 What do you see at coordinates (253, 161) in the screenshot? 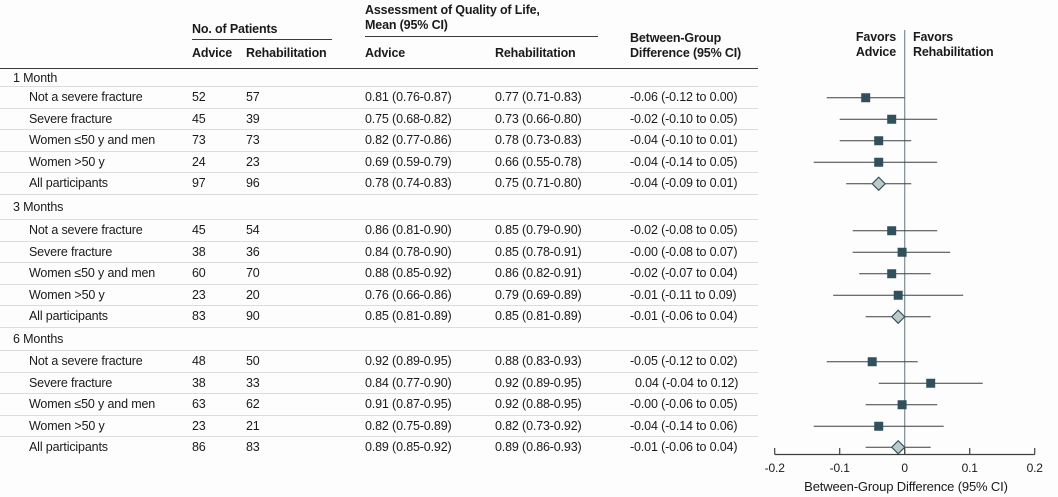
I see `n-rehab-cell: 23` at bounding box center [253, 161].